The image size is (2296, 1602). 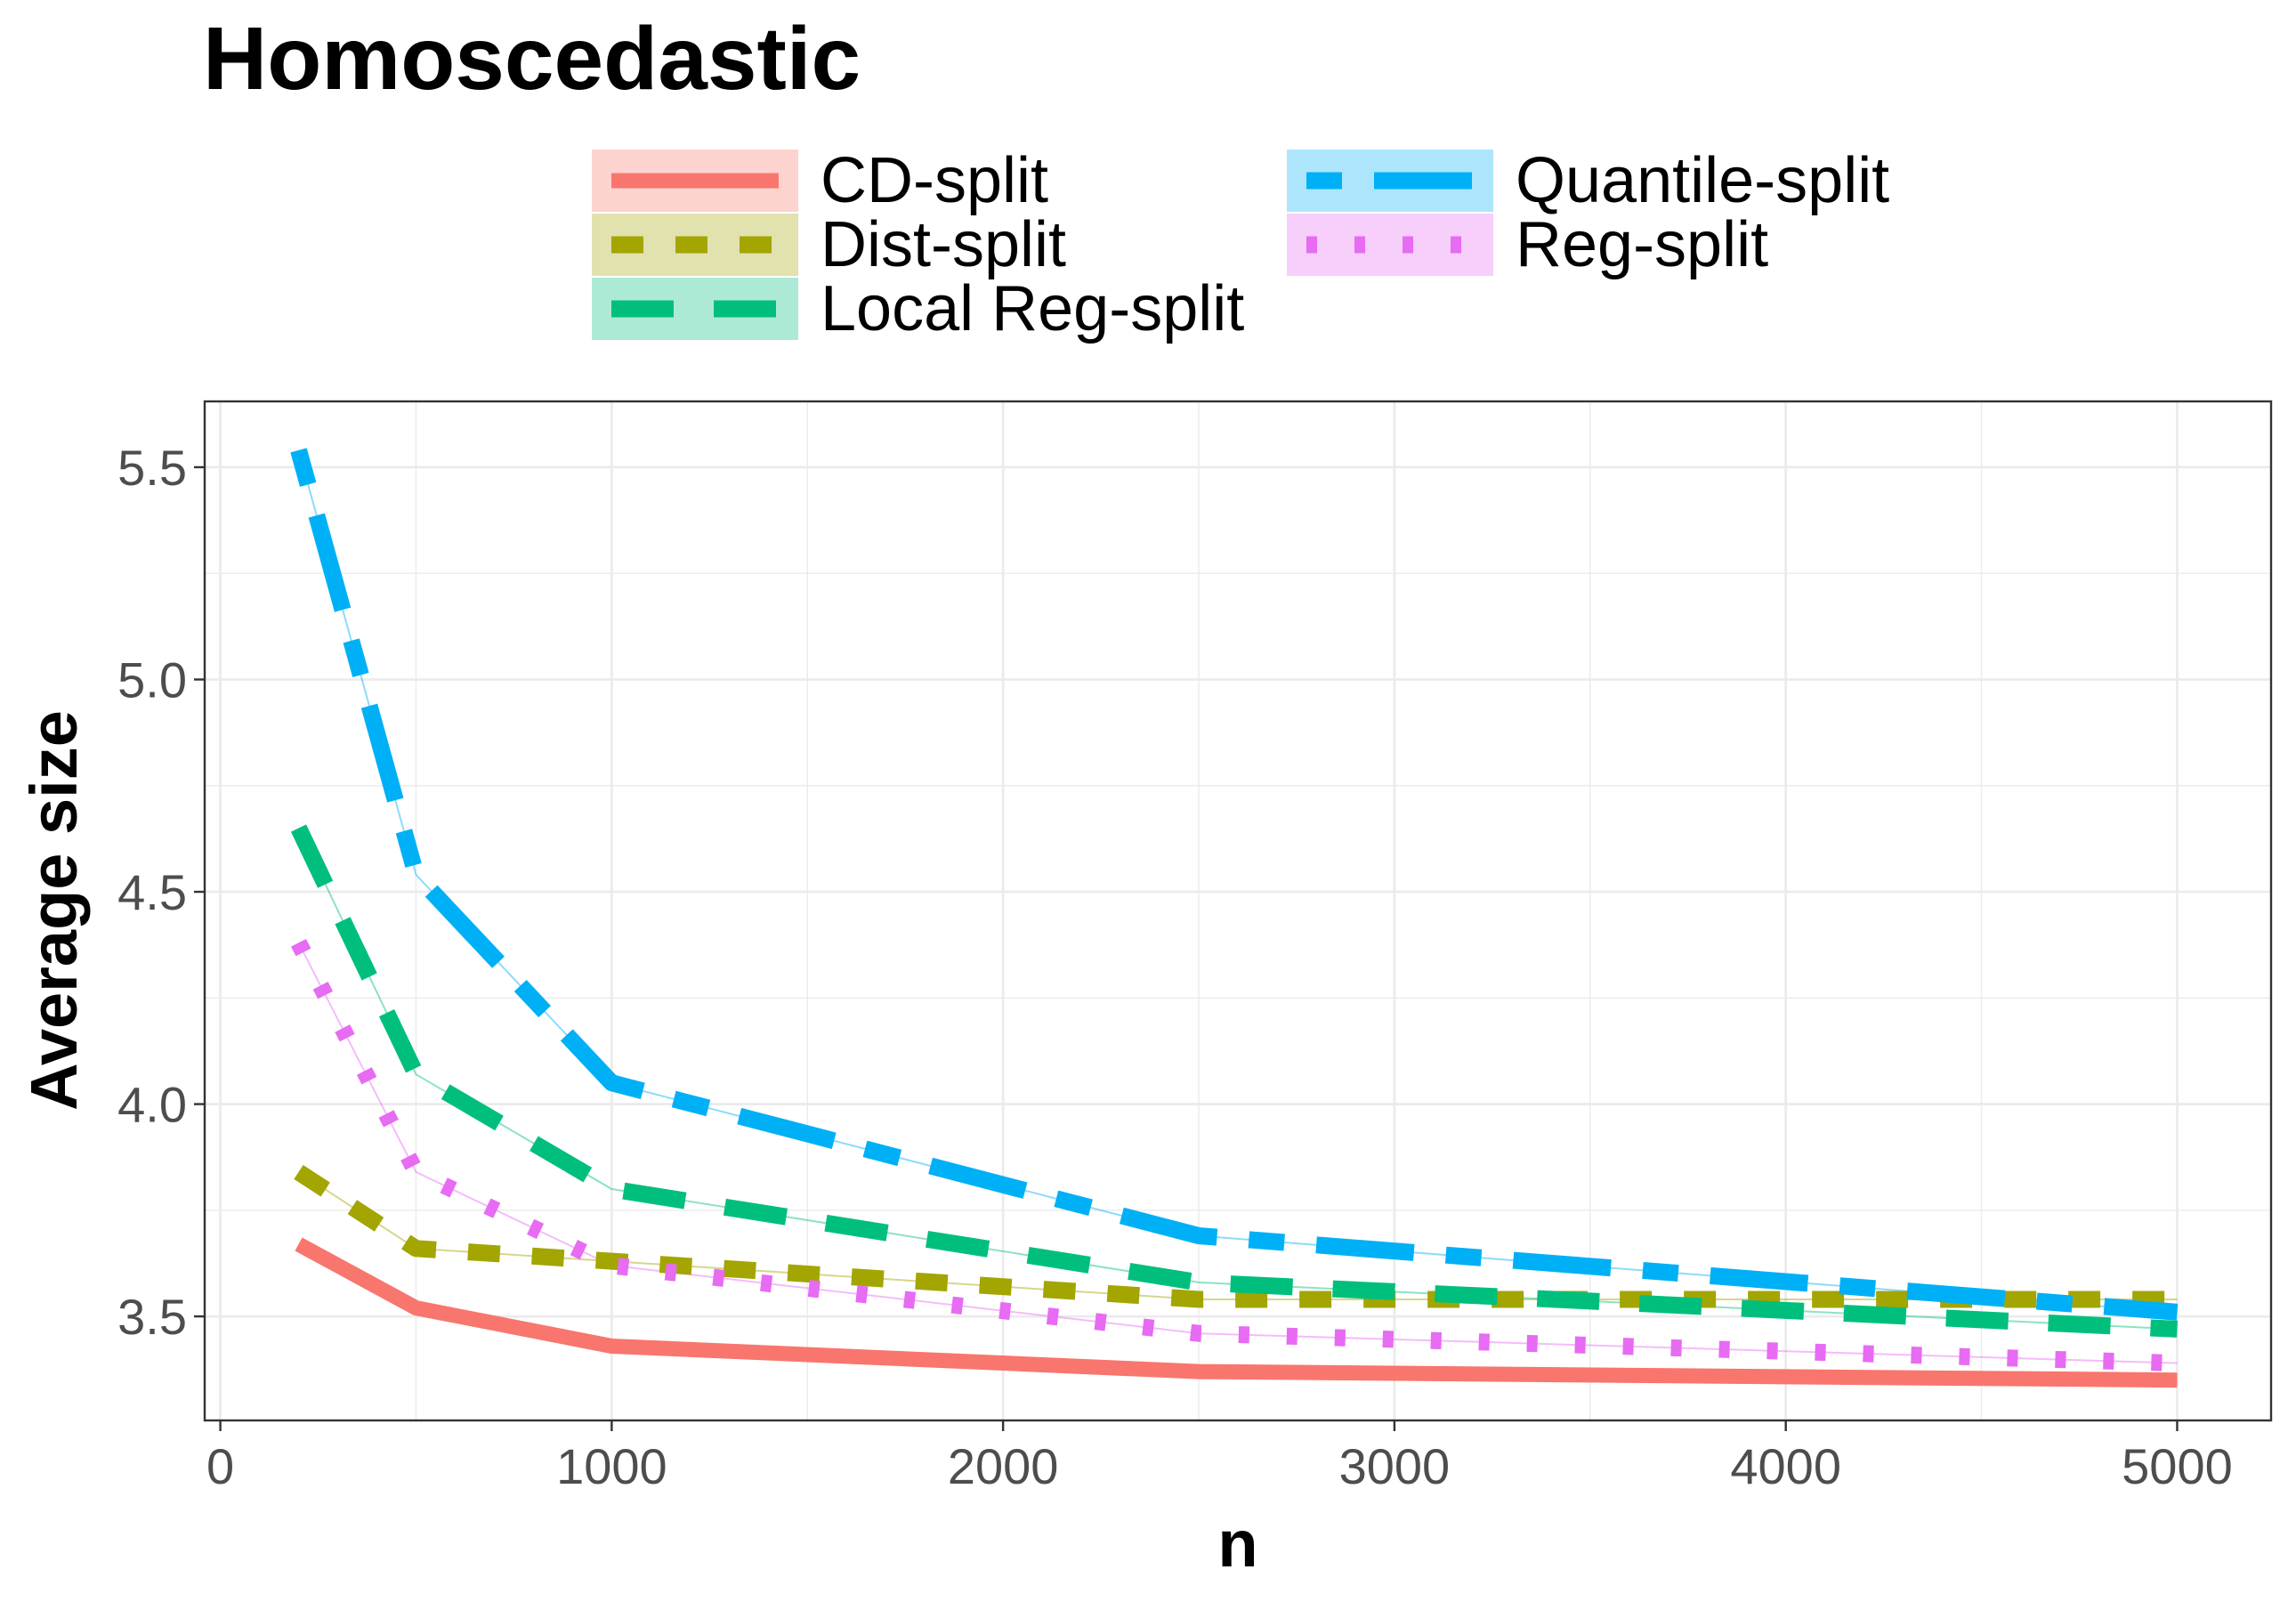 I want to click on y-axis: 3.5 4.0 4.5 5.0 5.5, so click(x=161, y=893).